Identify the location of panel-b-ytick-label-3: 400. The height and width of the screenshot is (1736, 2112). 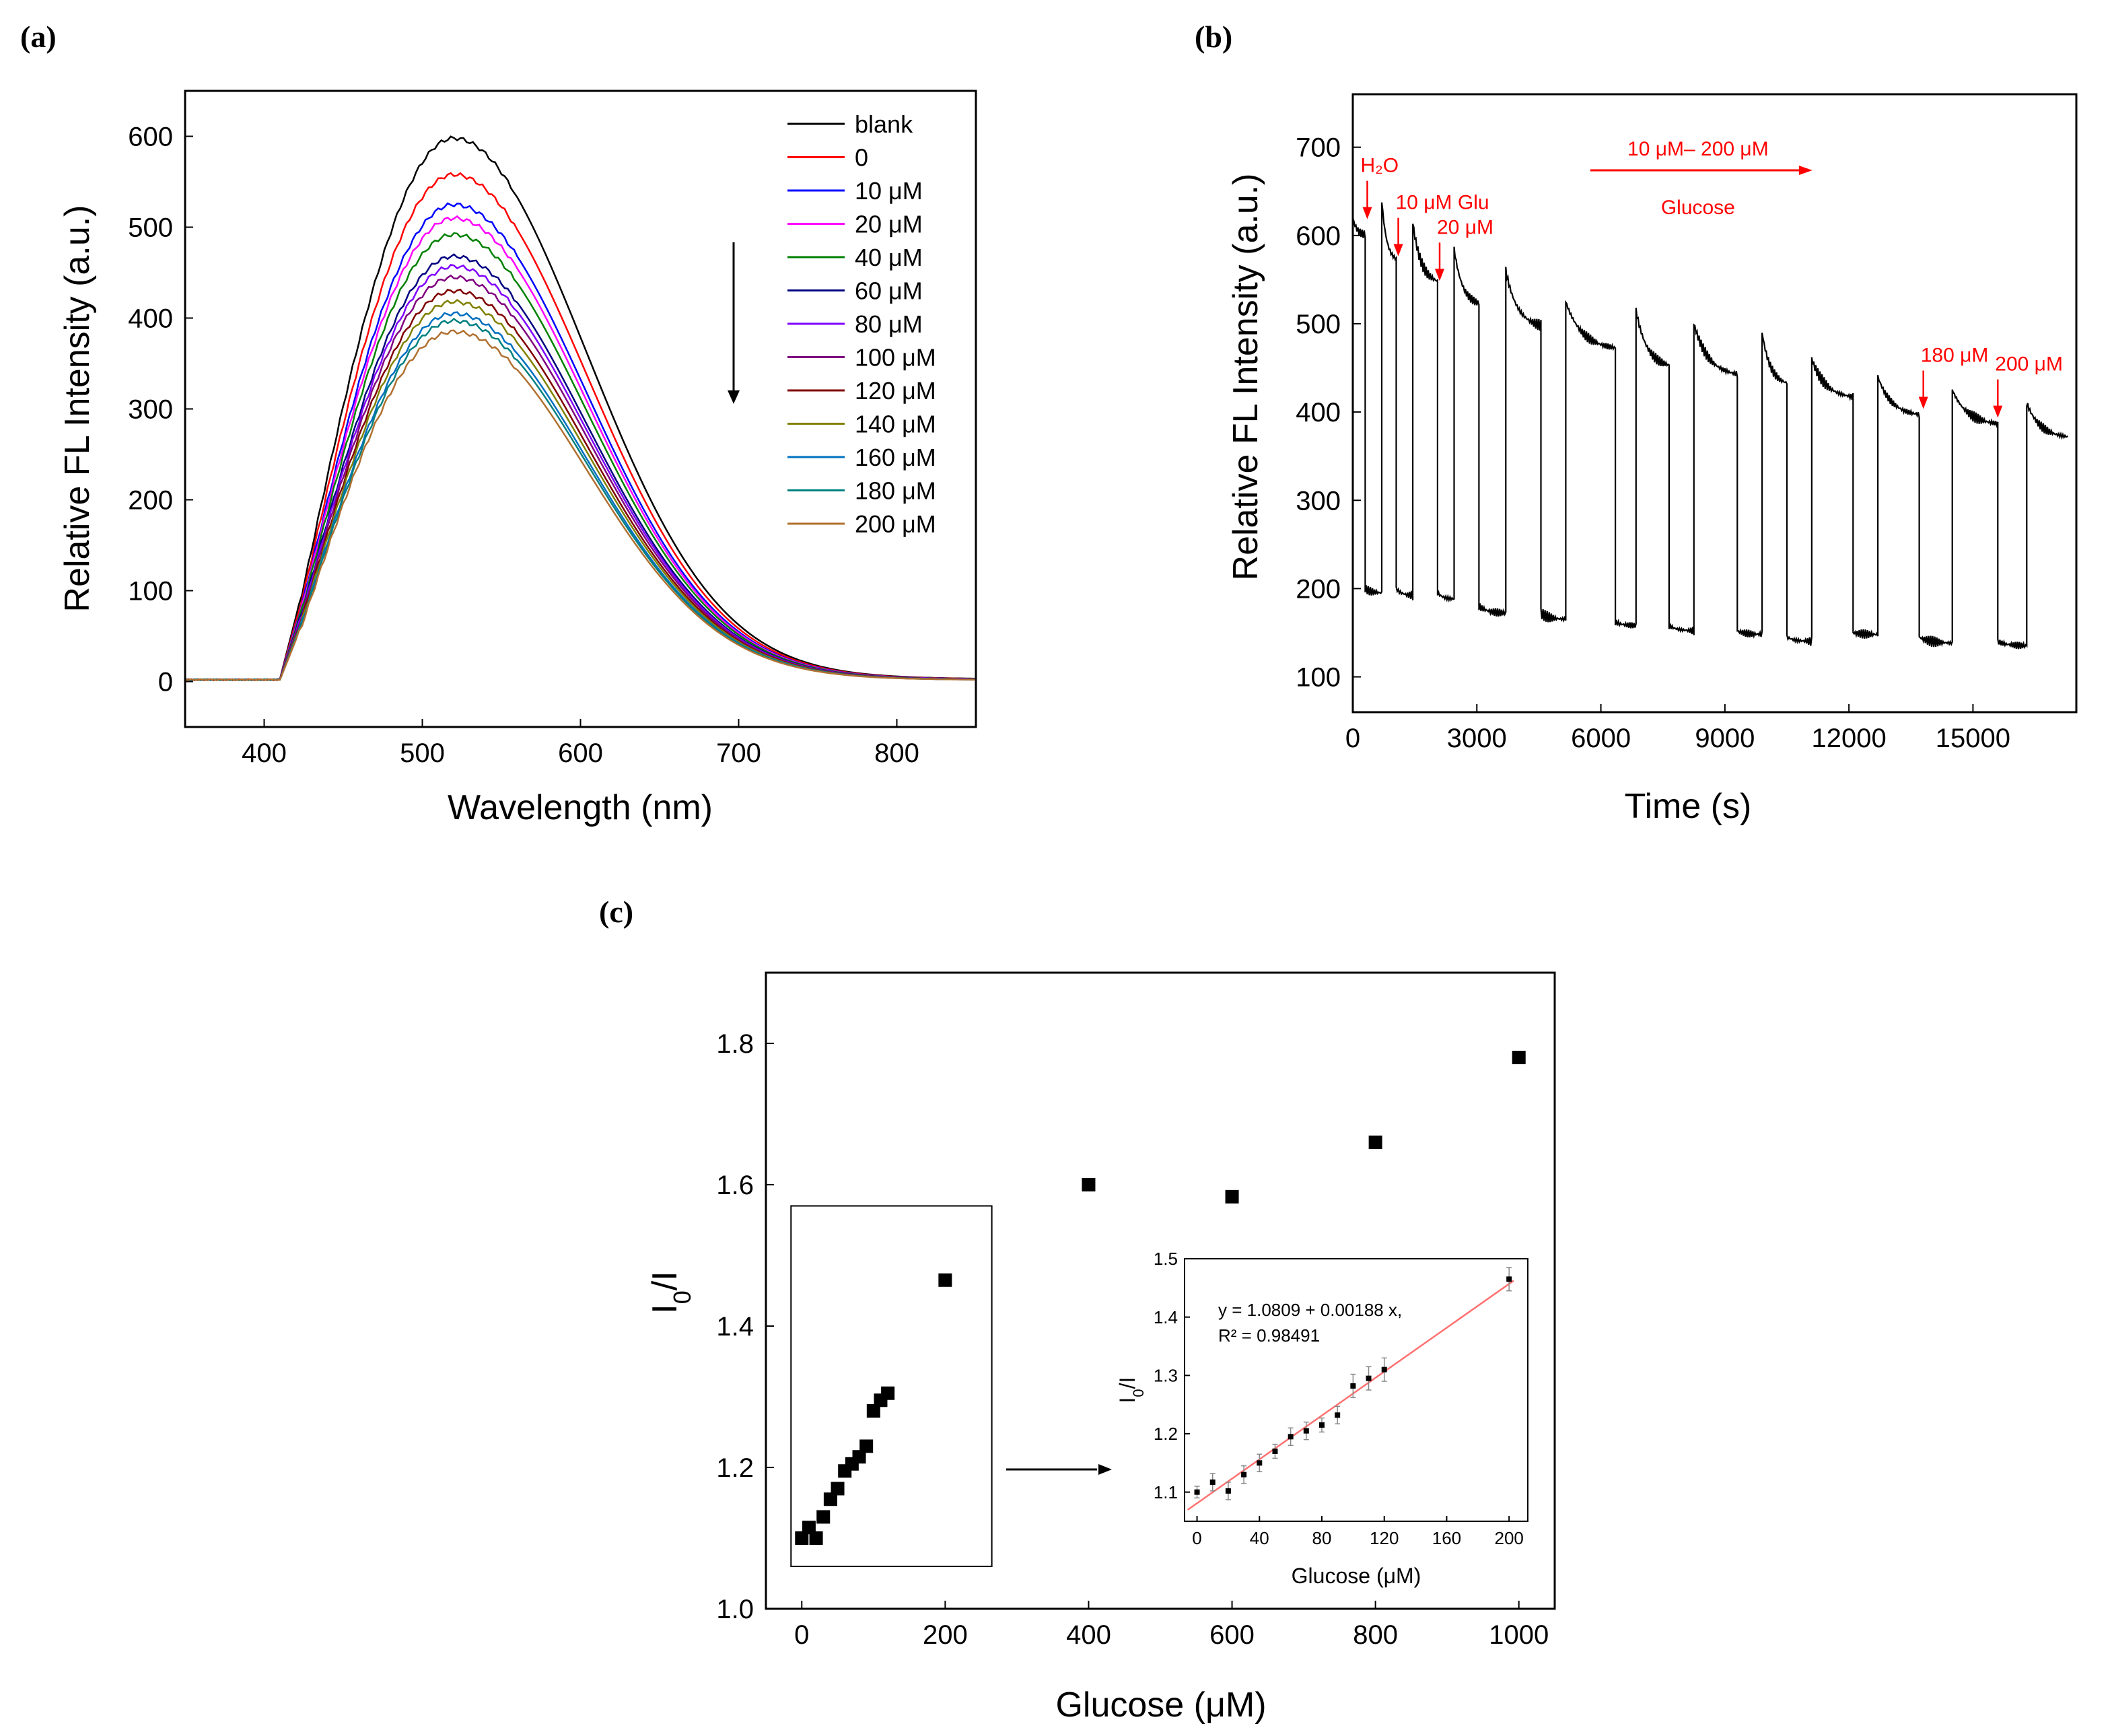
(1319, 412).